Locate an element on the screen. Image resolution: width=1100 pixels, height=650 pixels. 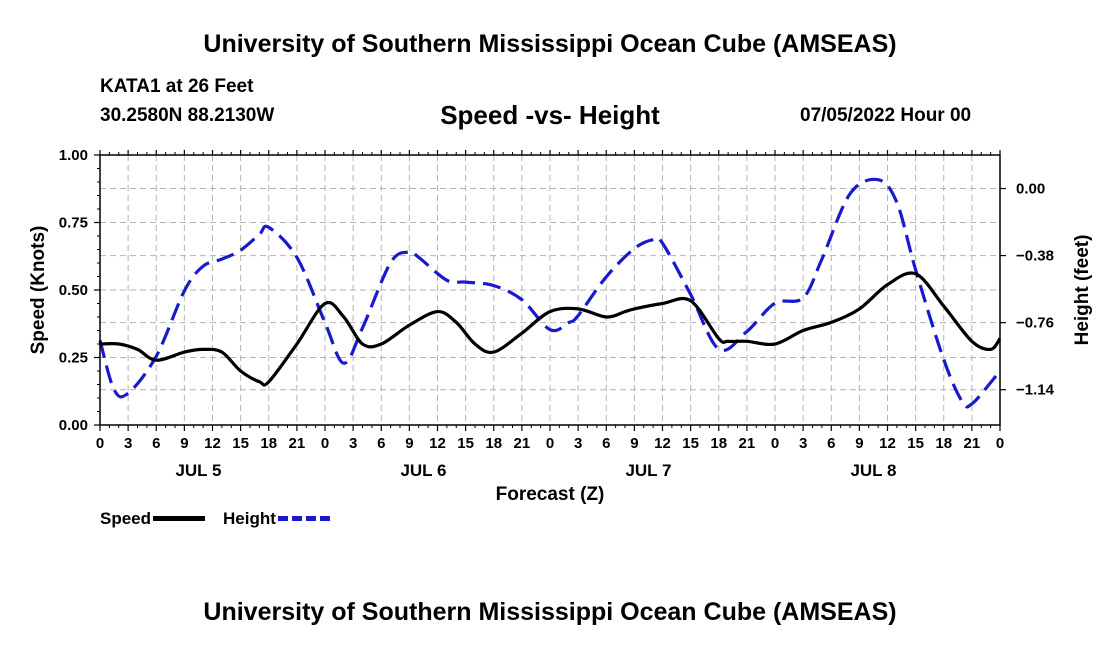
right-axis-label: Height (feet) is located at coordinates (1082, 290).